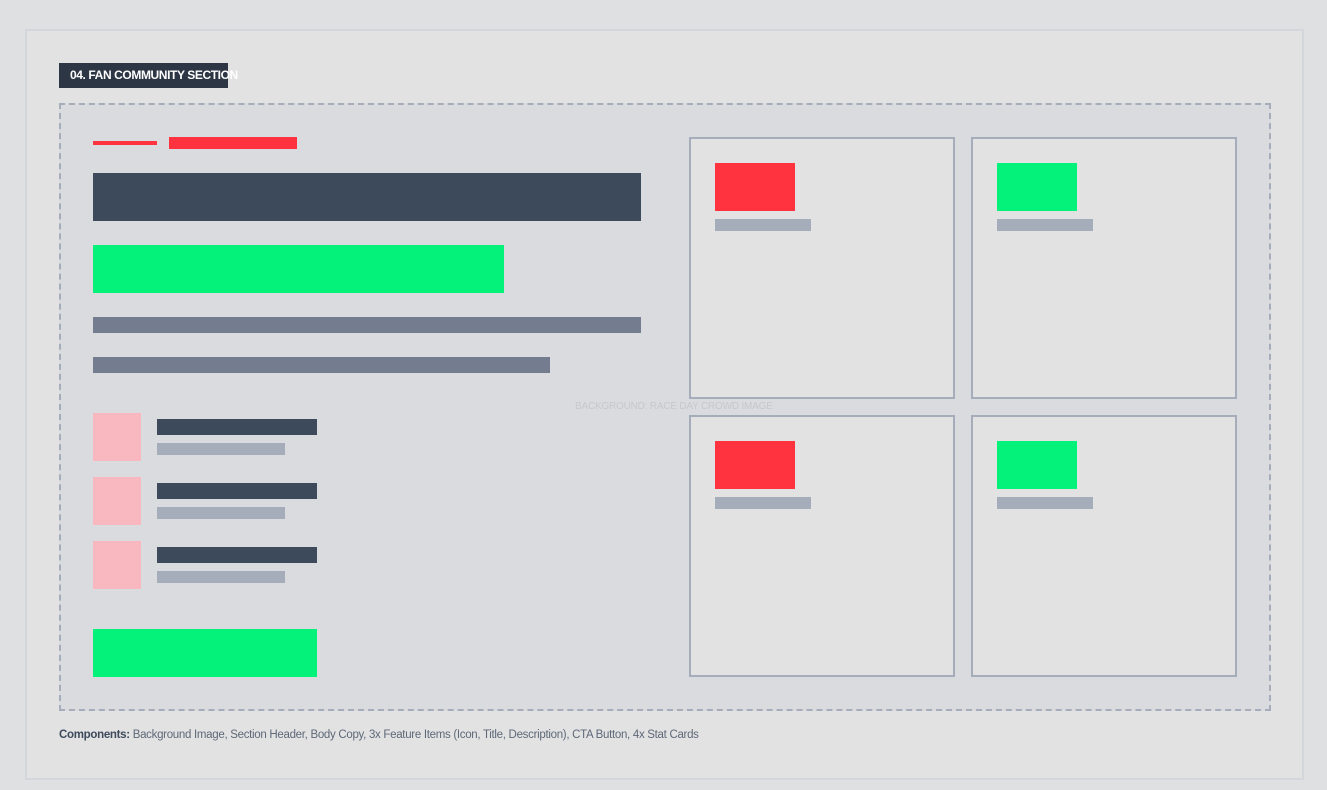 The width and height of the screenshot is (1327, 790). I want to click on background-image-label: BACKGROUND: RACE DAY CROWD IMAGE, so click(674, 406).